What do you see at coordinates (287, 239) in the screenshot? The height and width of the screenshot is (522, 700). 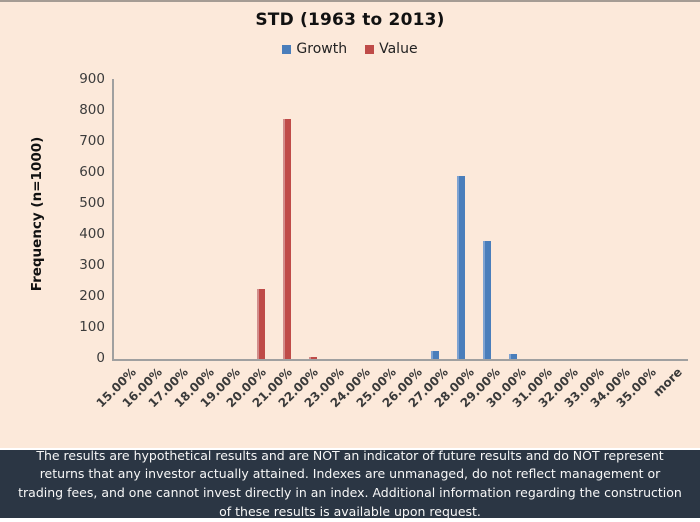 I see `value-bar-21.00%` at bounding box center [287, 239].